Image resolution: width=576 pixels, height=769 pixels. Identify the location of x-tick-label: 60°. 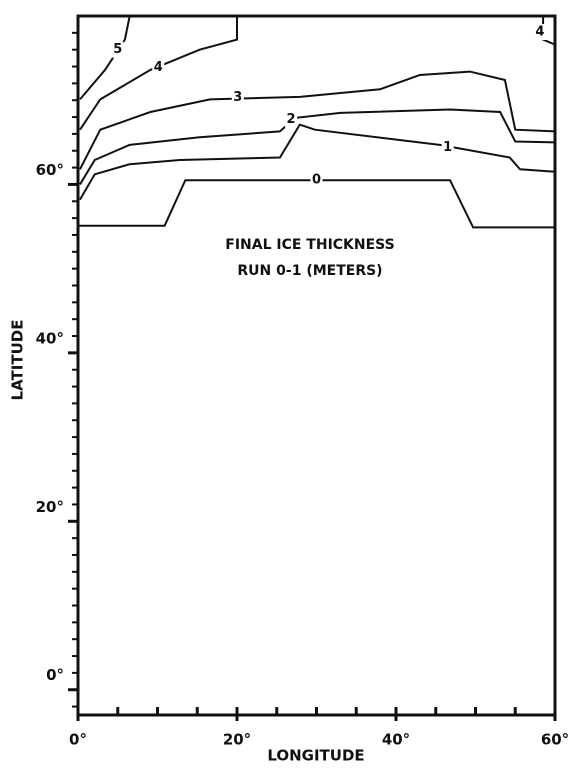
(555, 740).